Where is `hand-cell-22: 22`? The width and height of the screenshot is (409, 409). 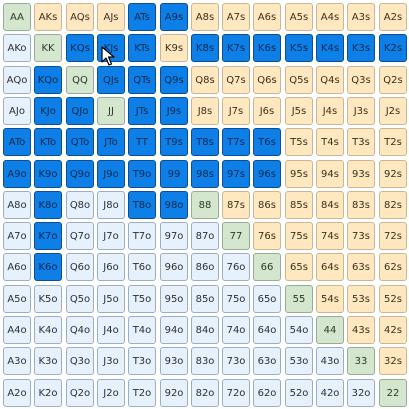 hand-cell-22: 22 is located at coordinates (393, 393).